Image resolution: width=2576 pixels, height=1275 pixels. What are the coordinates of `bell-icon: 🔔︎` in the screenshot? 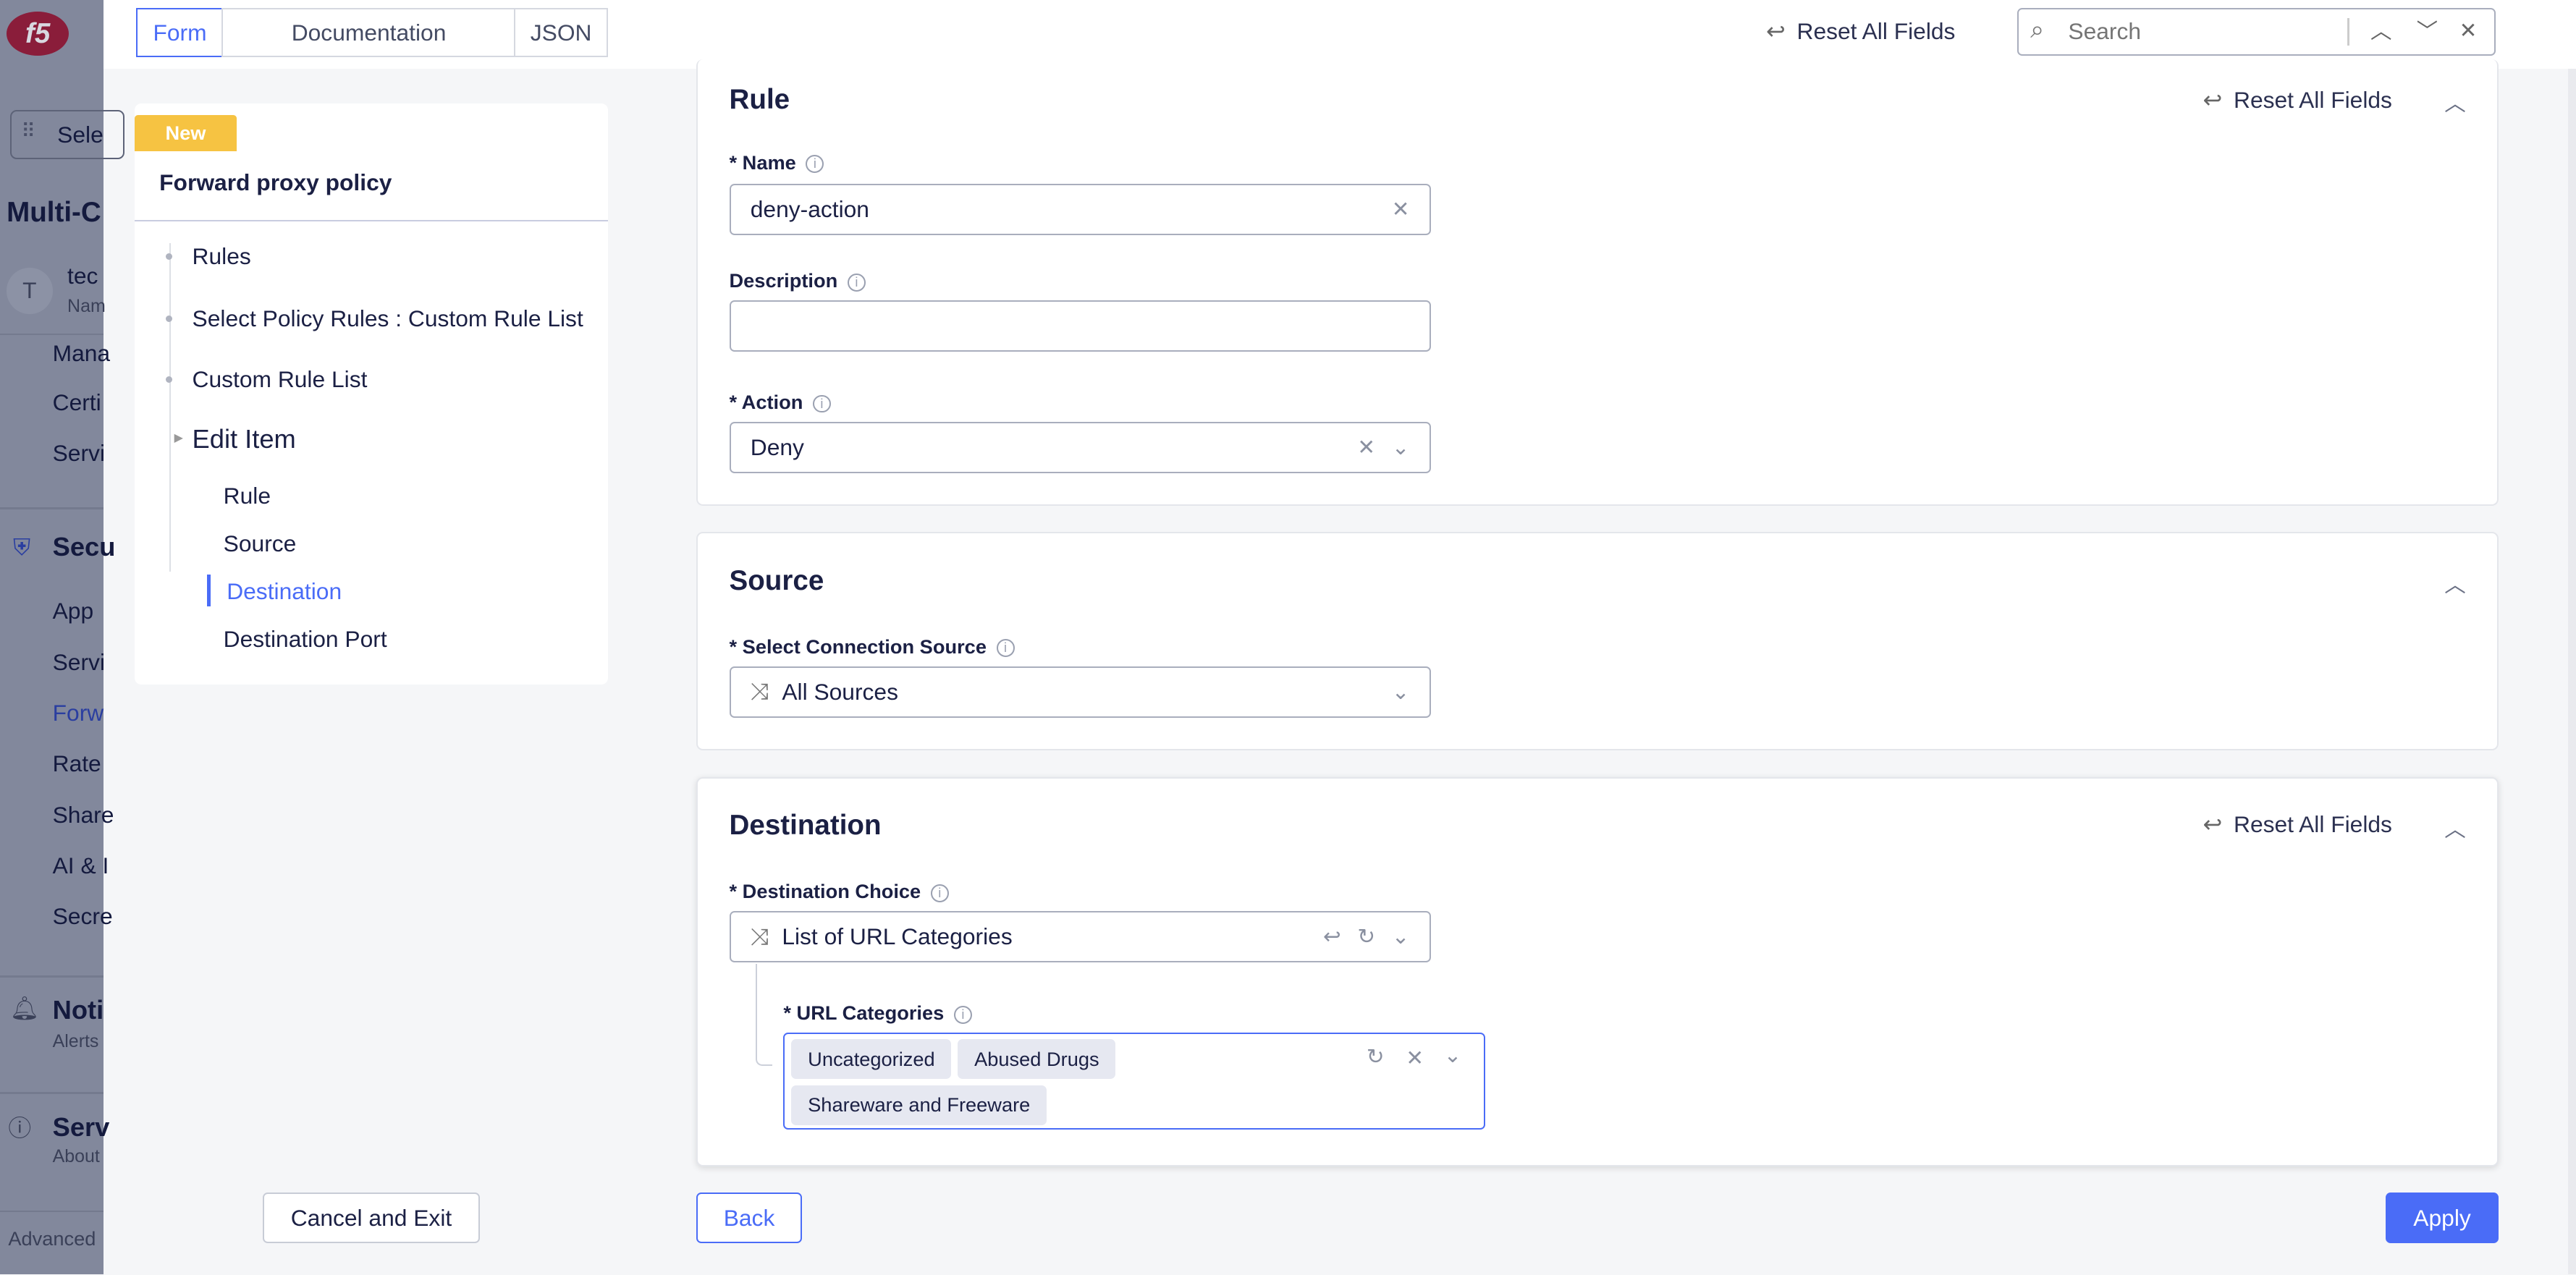 It's located at (24, 1009).